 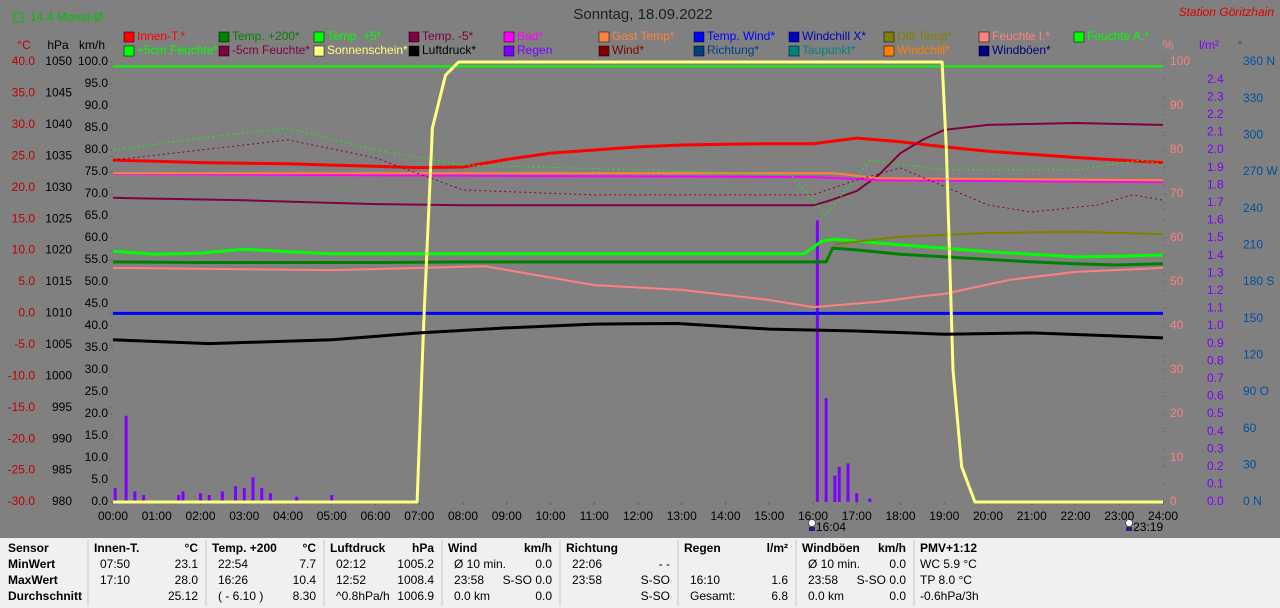 I want to click on y-tick-label: 0.2, so click(x=1215, y=466).